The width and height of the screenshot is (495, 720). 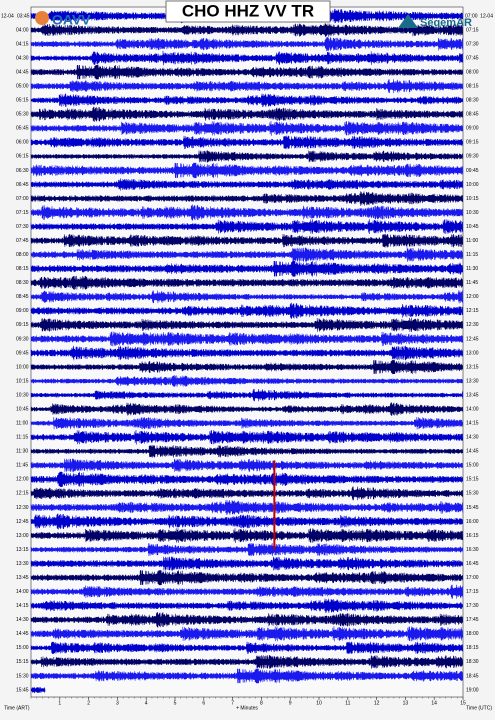 What do you see at coordinates (472, 522) in the screenshot?
I see `right-time-label: 16:00` at bounding box center [472, 522].